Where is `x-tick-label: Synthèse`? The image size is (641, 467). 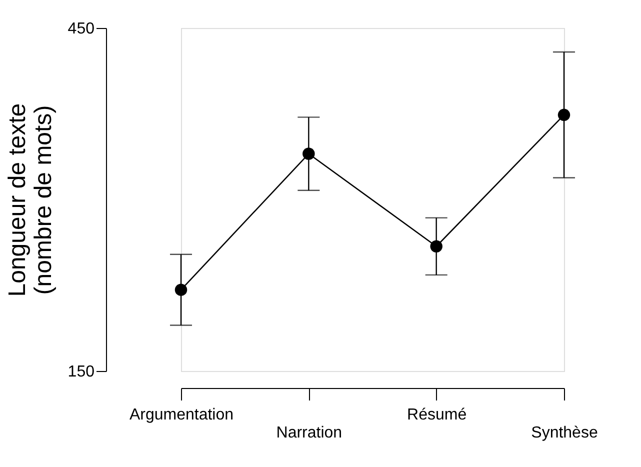 x-tick-label: Synthèse is located at coordinates (564, 433).